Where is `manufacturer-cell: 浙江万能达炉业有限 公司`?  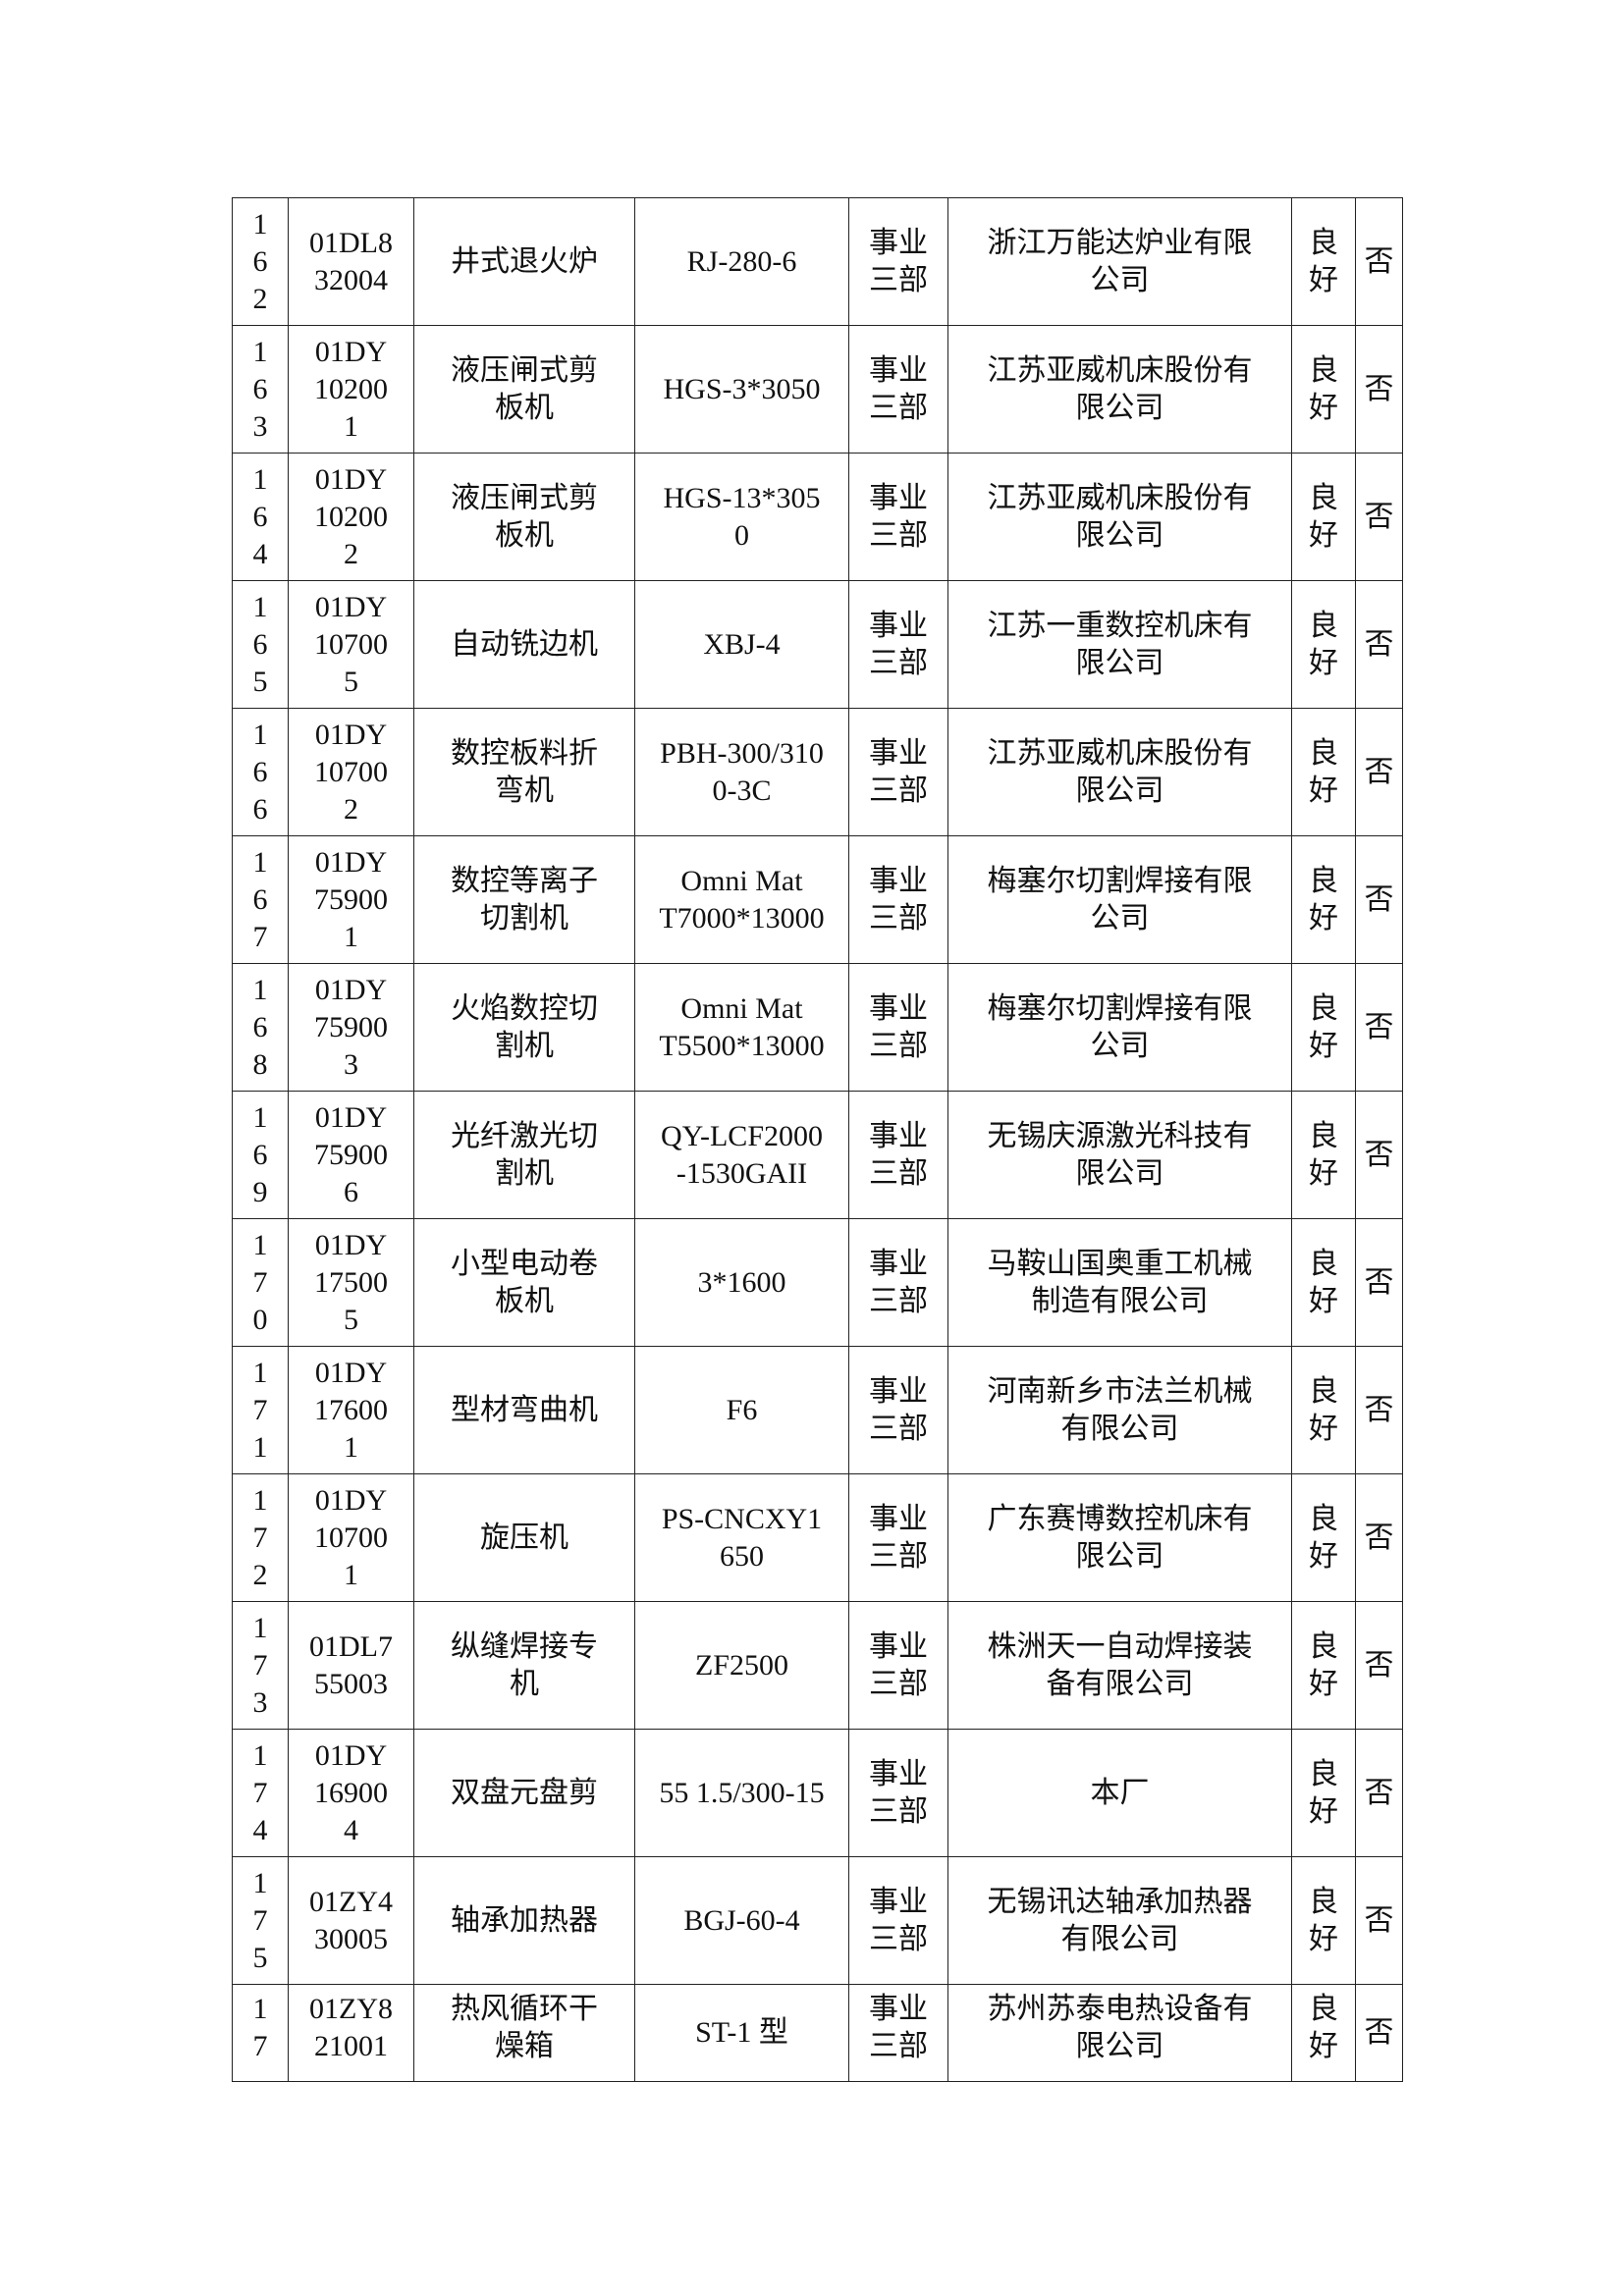
manufacturer-cell: 浙江万能达炉业有限 公司 is located at coordinates (1119, 261).